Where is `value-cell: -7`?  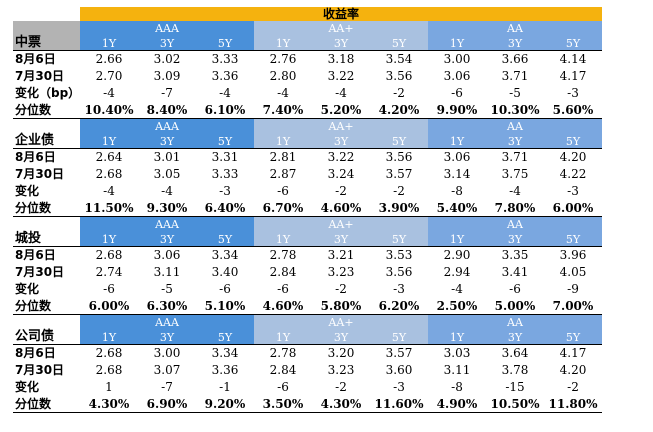 value-cell: -7 is located at coordinates (167, 387).